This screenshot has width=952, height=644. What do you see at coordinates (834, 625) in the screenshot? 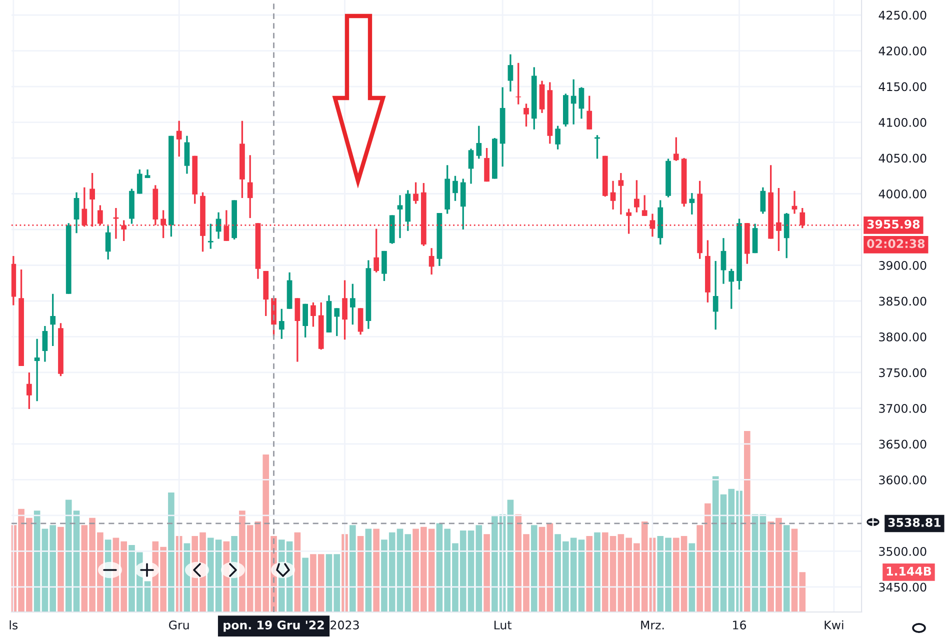
I see `x-tick-label: Kwi` at bounding box center [834, 625].